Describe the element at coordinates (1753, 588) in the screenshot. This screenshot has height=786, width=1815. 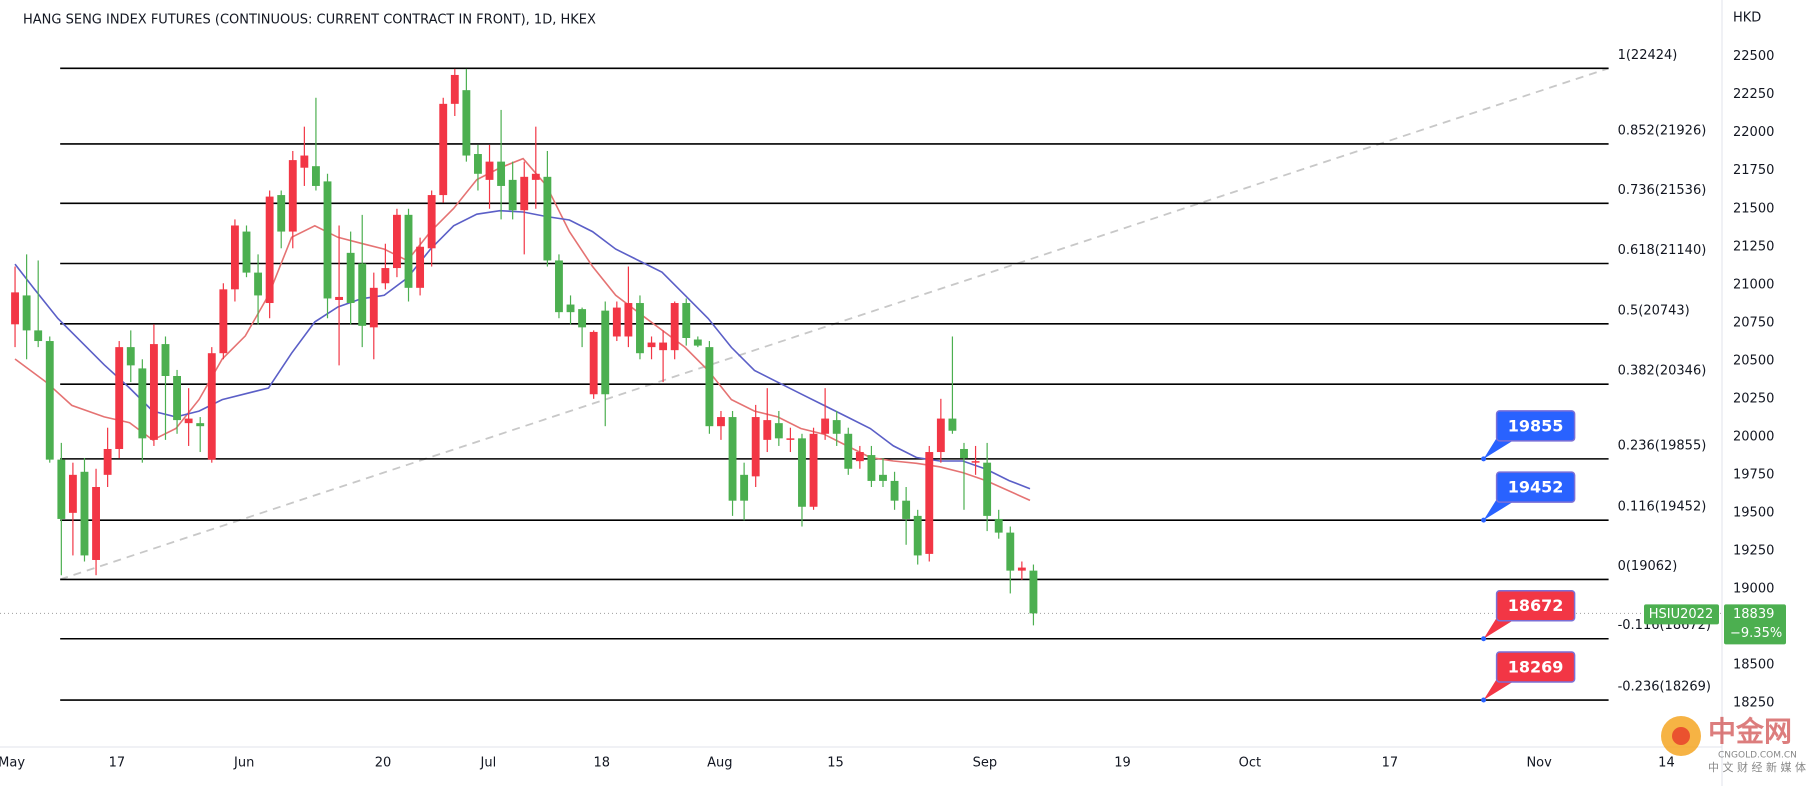
I see `y-tick-label: 19000` at that location.